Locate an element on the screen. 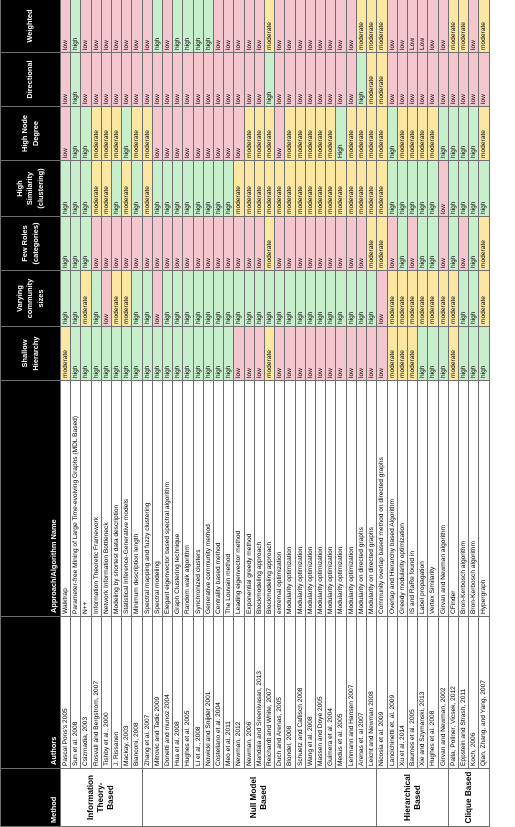 This screenshot has height=827, width=515. author-cell: Qian, Zhang, and Yang, 2007 is located at coordinates (484, 692).